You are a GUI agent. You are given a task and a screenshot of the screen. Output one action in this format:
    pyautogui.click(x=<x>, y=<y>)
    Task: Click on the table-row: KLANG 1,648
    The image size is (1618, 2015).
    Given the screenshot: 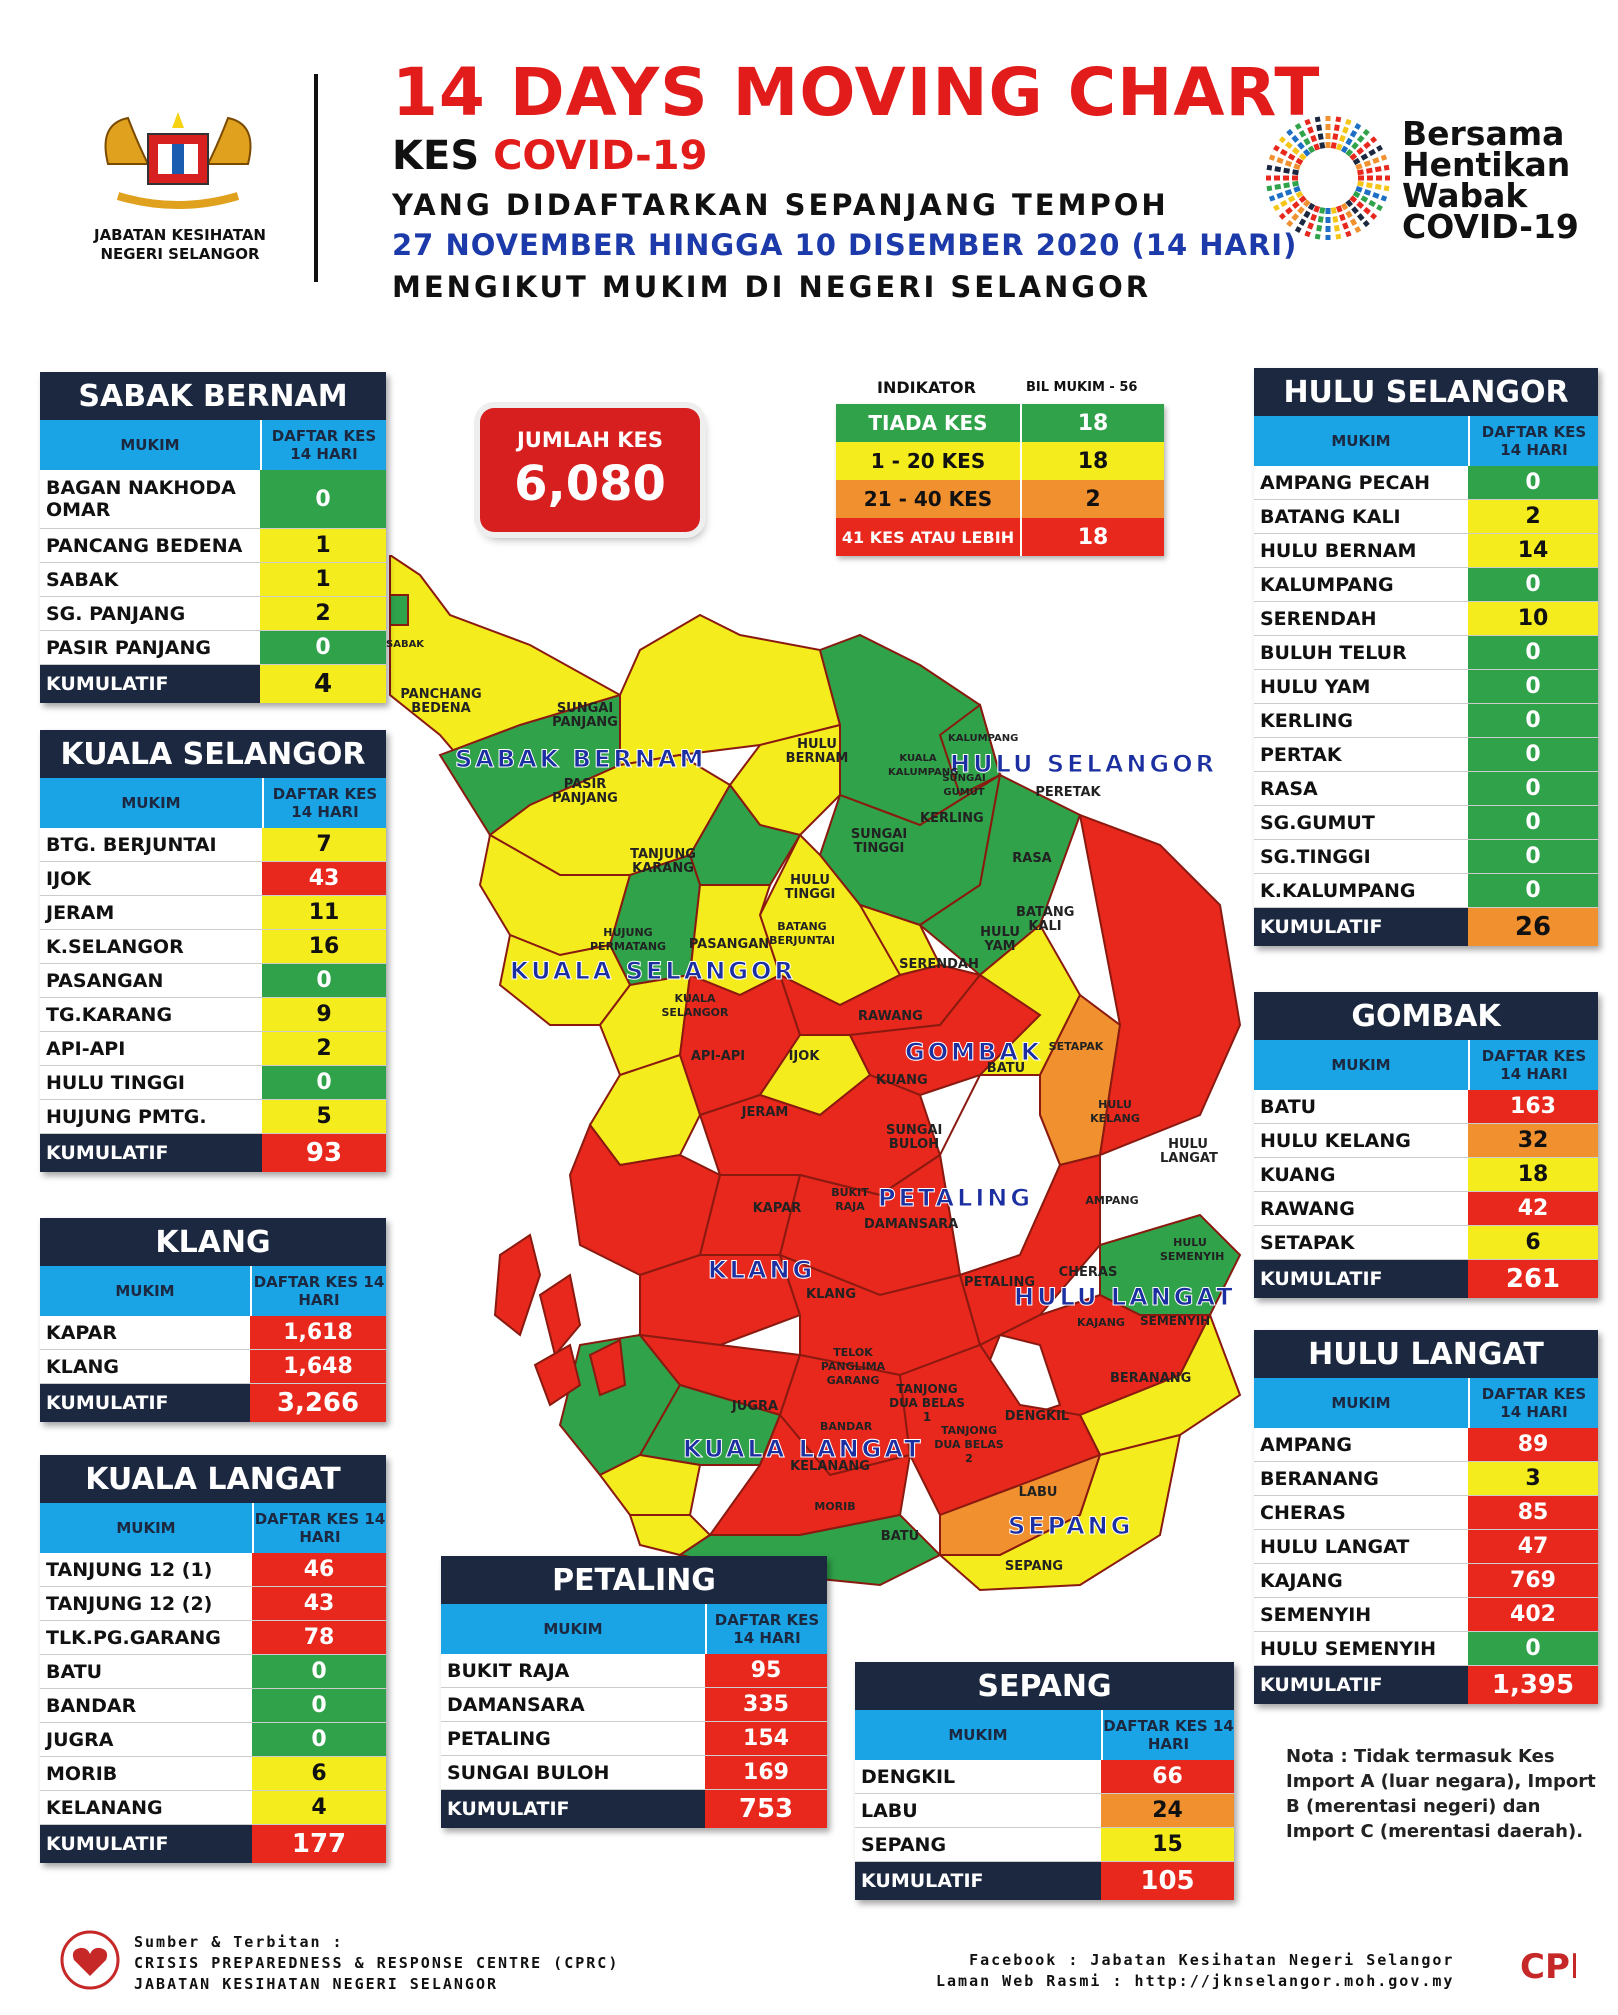 What is the action you would take?
    pyautogui.click(x=213, y=1367)
    